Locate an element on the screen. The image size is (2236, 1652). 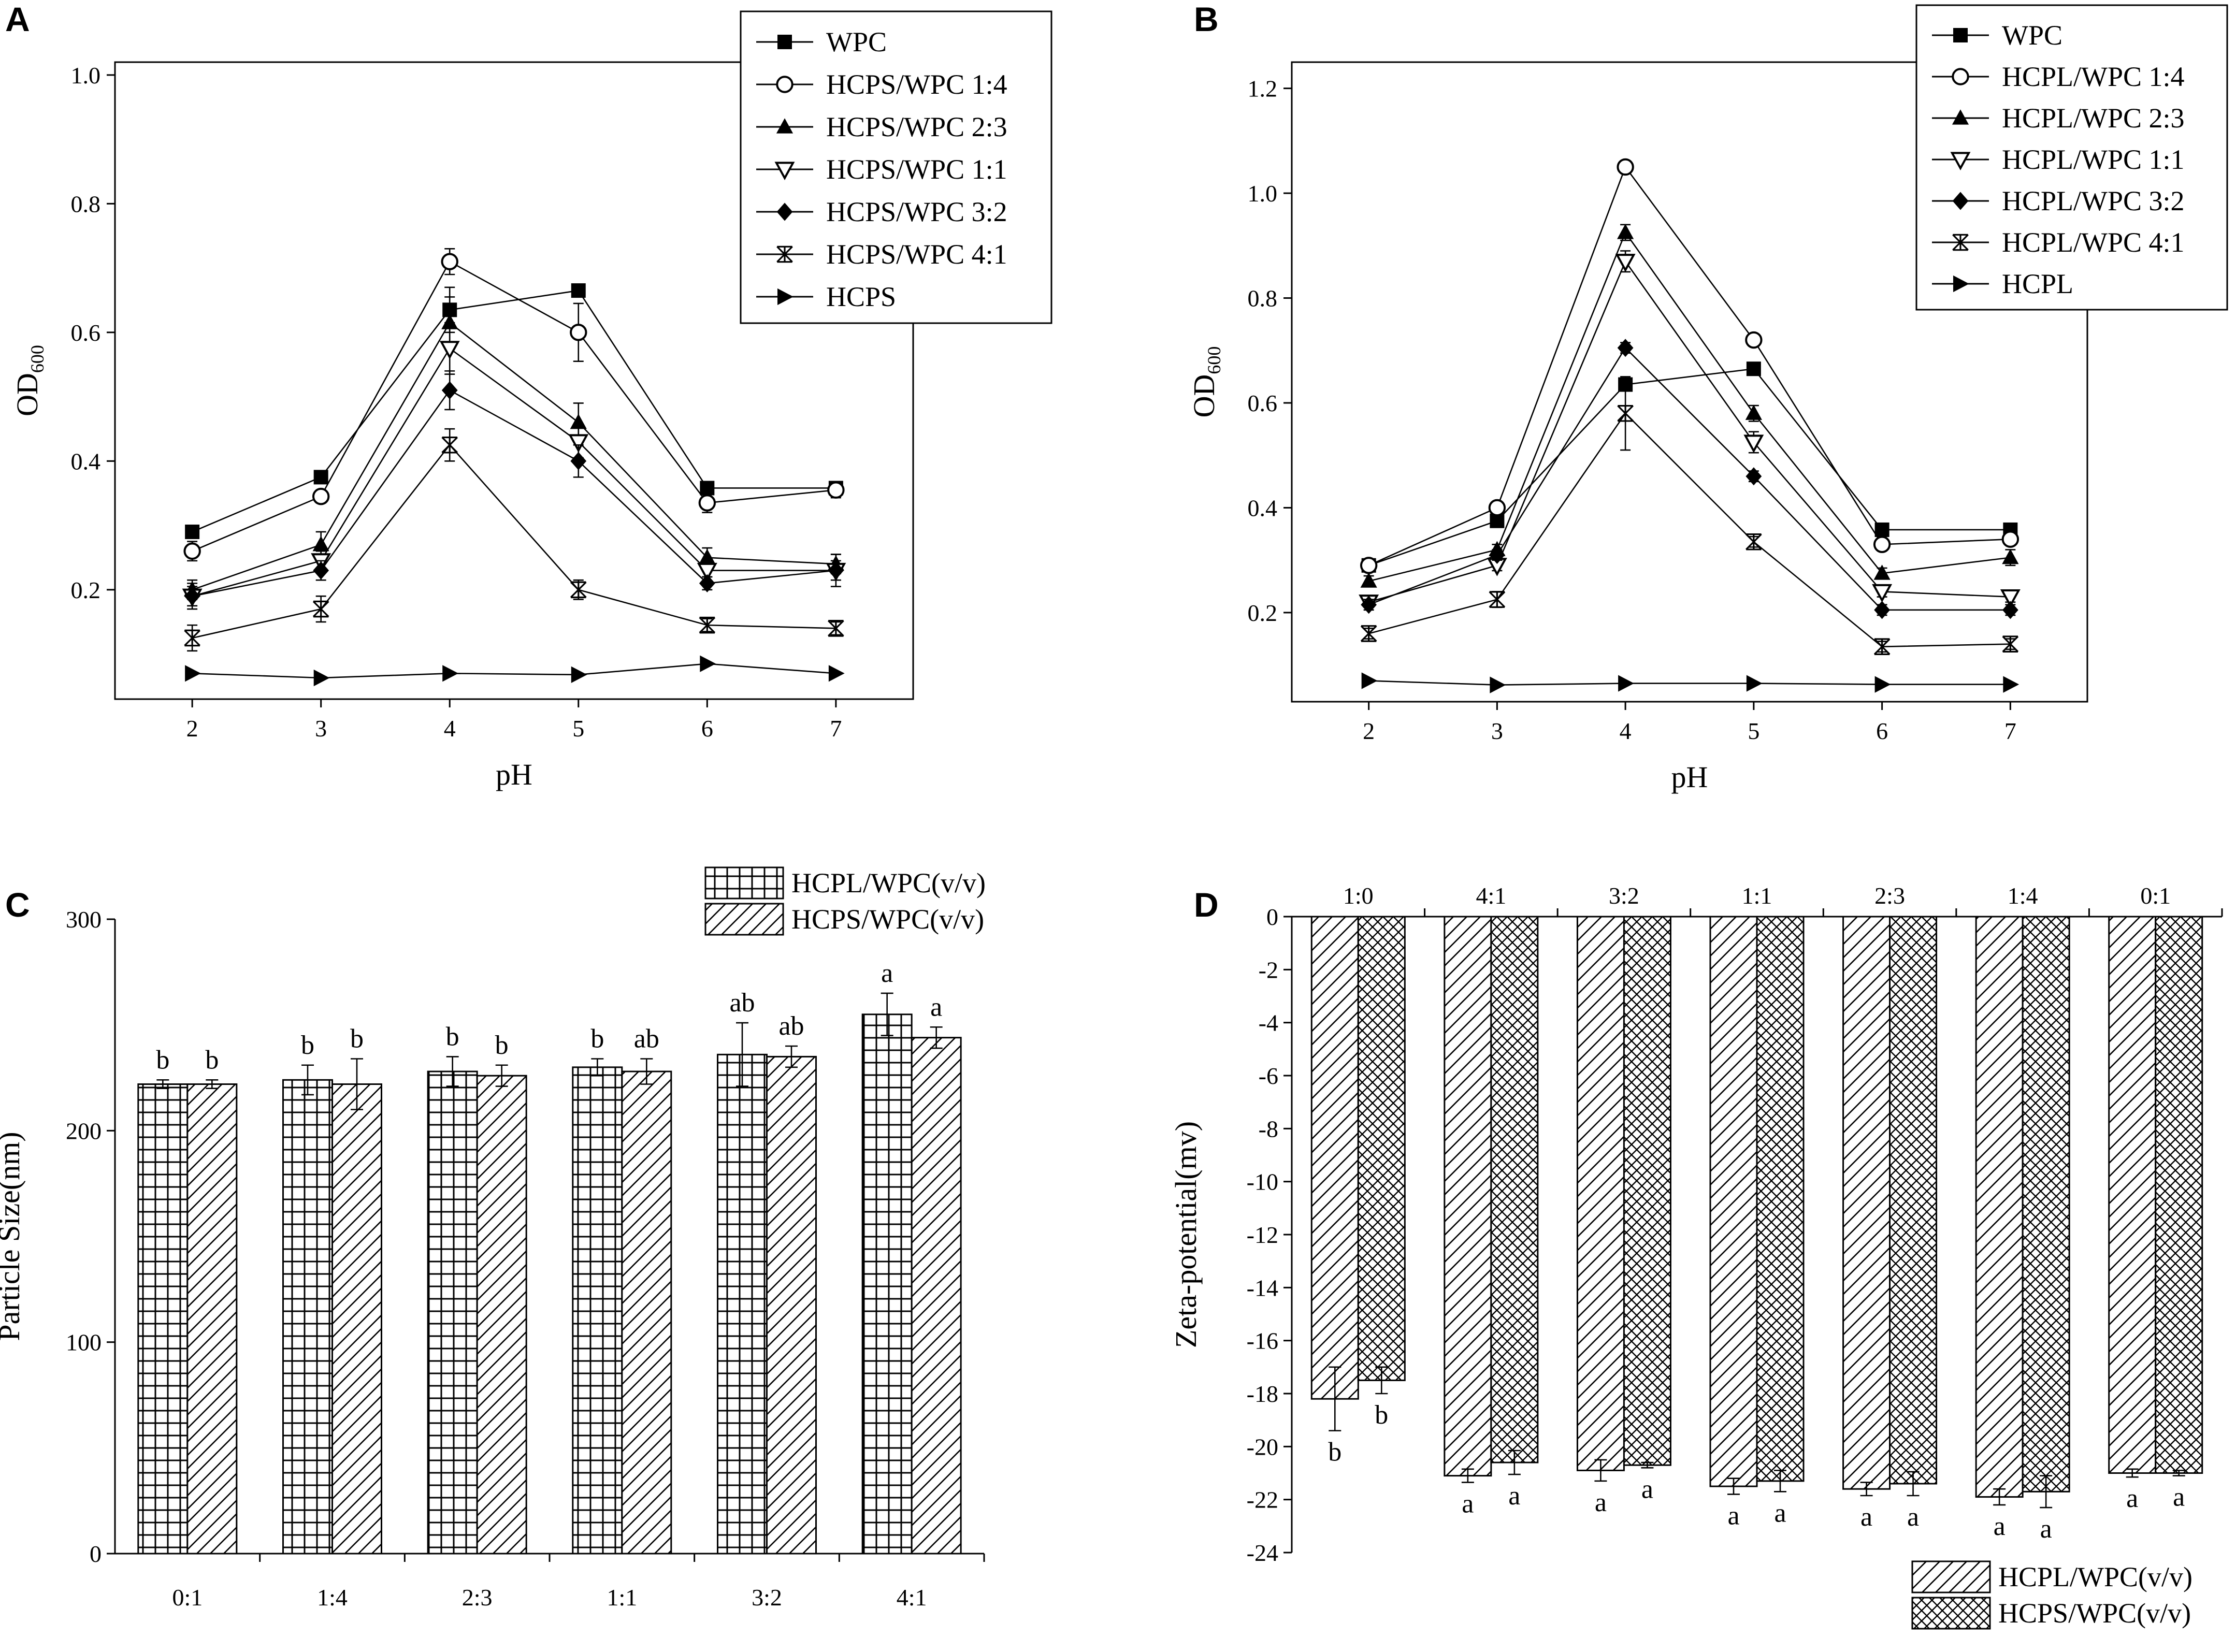
x-tick-label: 0:1 is located at coordinates (2155, 895).